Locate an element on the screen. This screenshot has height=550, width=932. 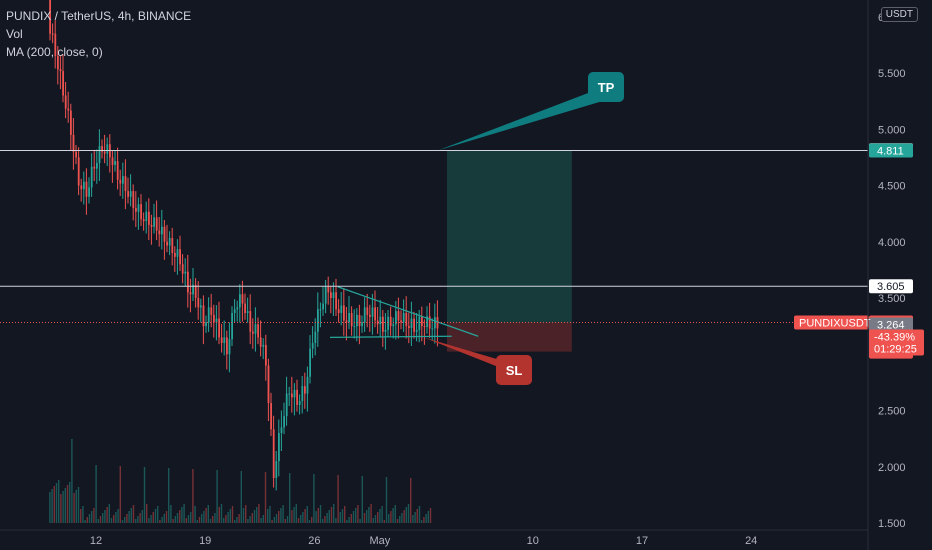
stop-loss-zone is located at coordinates (509, 337).